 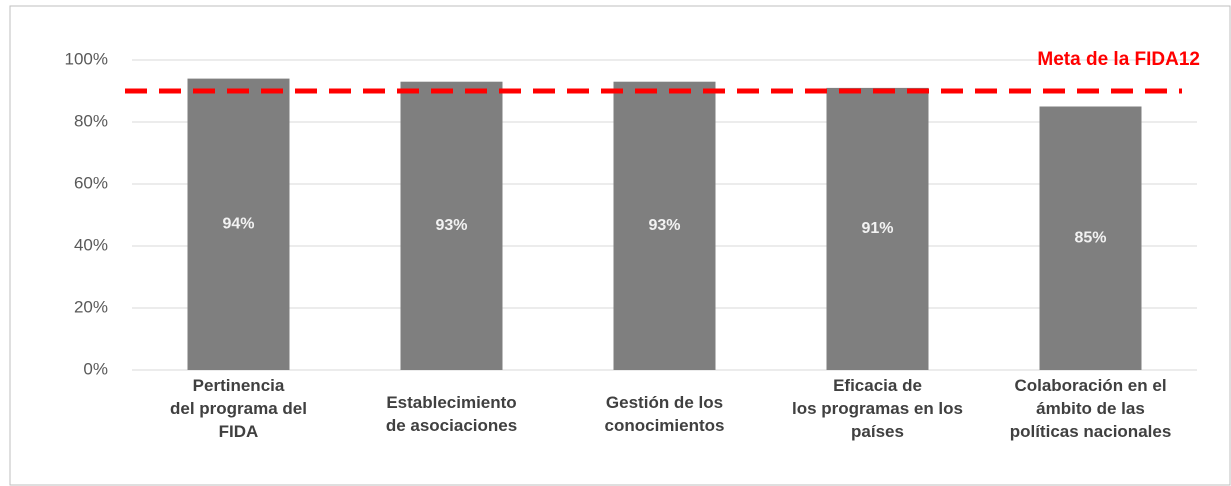 I want to click on value-label: 85%, so click(x=1090, y=237).